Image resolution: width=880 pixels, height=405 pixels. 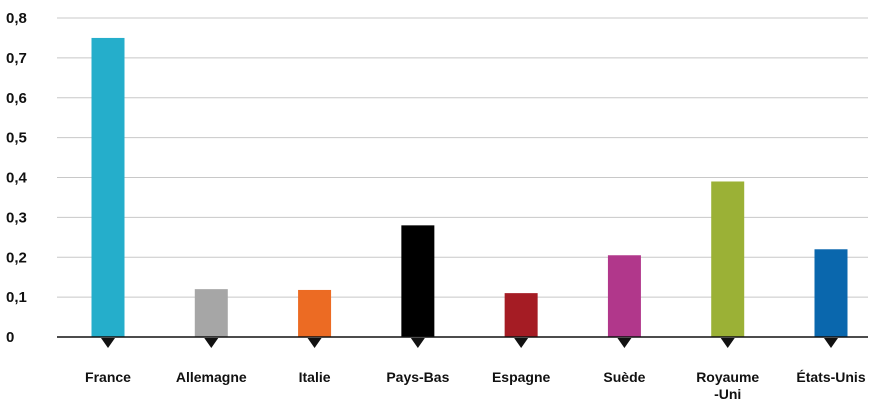 What do you see at coordinates (315, 377) in the screenshot?
I see `x-category-label: Italie` at bounding box center [315, 377].